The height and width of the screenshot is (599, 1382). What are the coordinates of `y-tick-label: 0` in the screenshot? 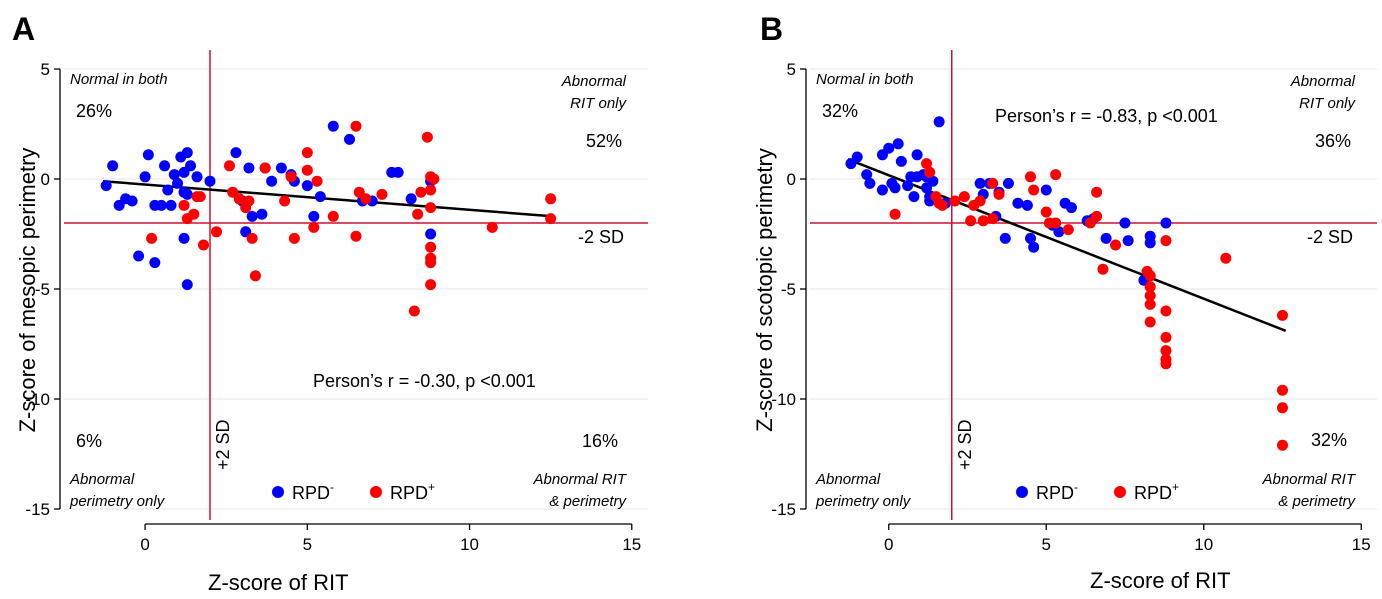 It's located at (45, 179).